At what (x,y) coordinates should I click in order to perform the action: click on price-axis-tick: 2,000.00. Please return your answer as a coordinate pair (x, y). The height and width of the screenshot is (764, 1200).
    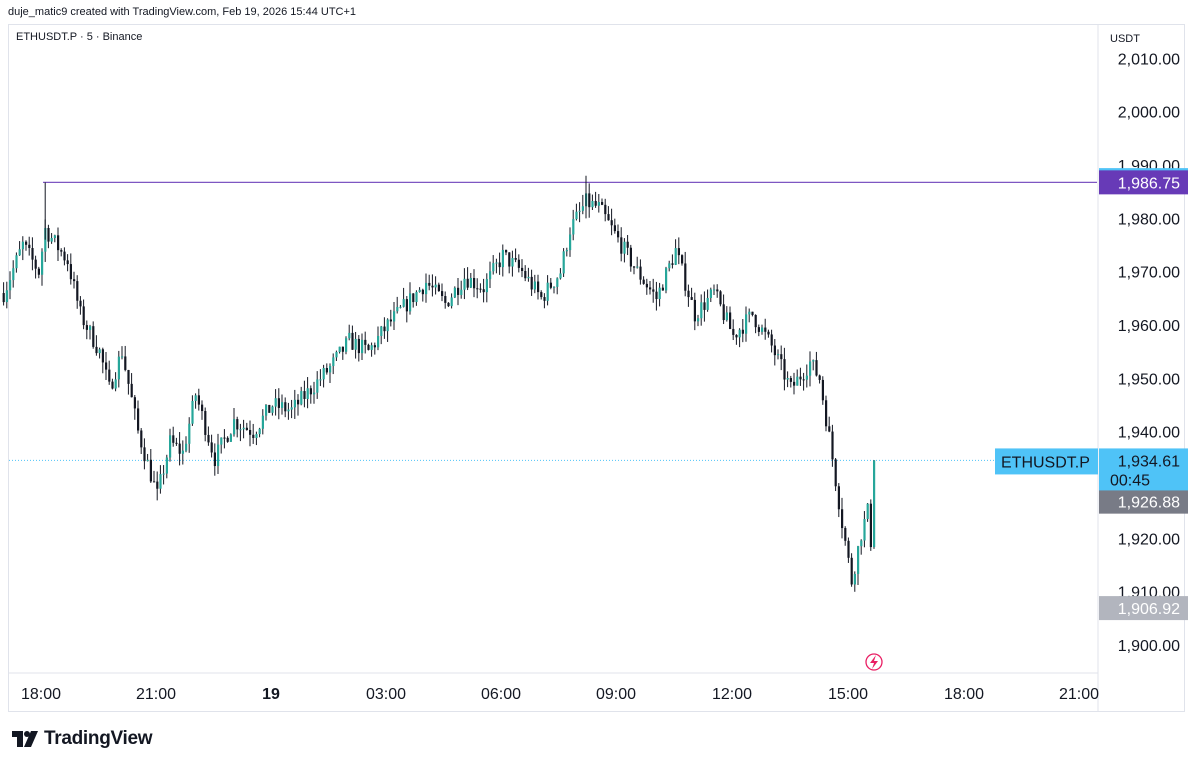
    Looking at the image, I should click on (1149, 113).